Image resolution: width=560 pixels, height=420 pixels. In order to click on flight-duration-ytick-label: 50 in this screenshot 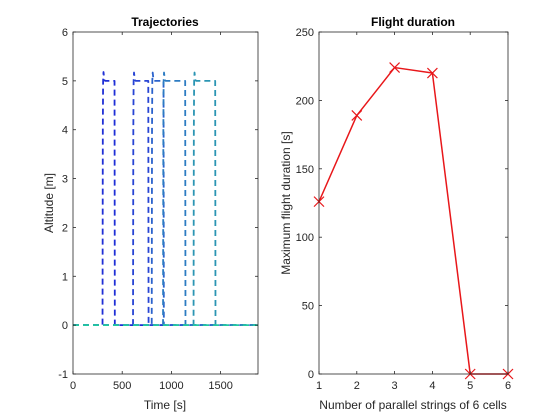, I will do `click(308, 307)`.